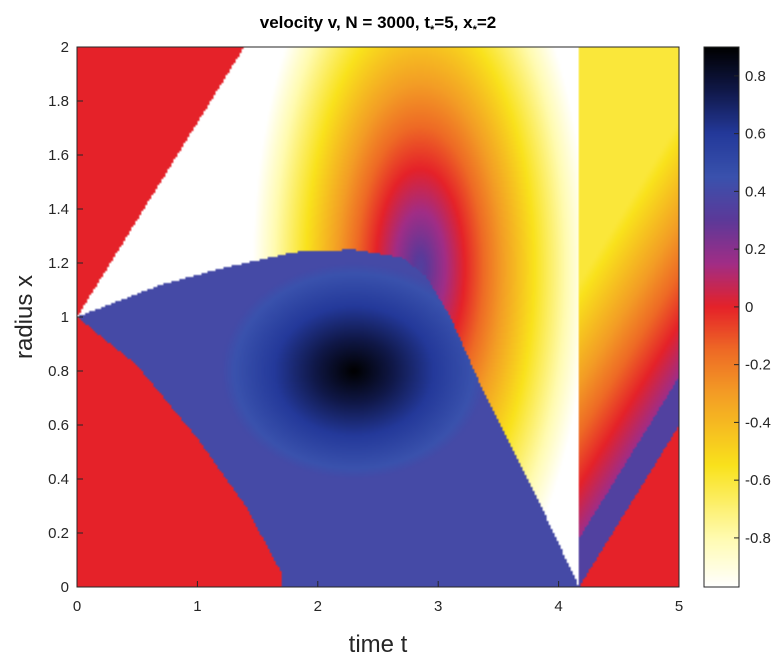 This screenshot has height=662, width=781. I want to click on colorbar-tick-label: -0.4, so click(758, 422).